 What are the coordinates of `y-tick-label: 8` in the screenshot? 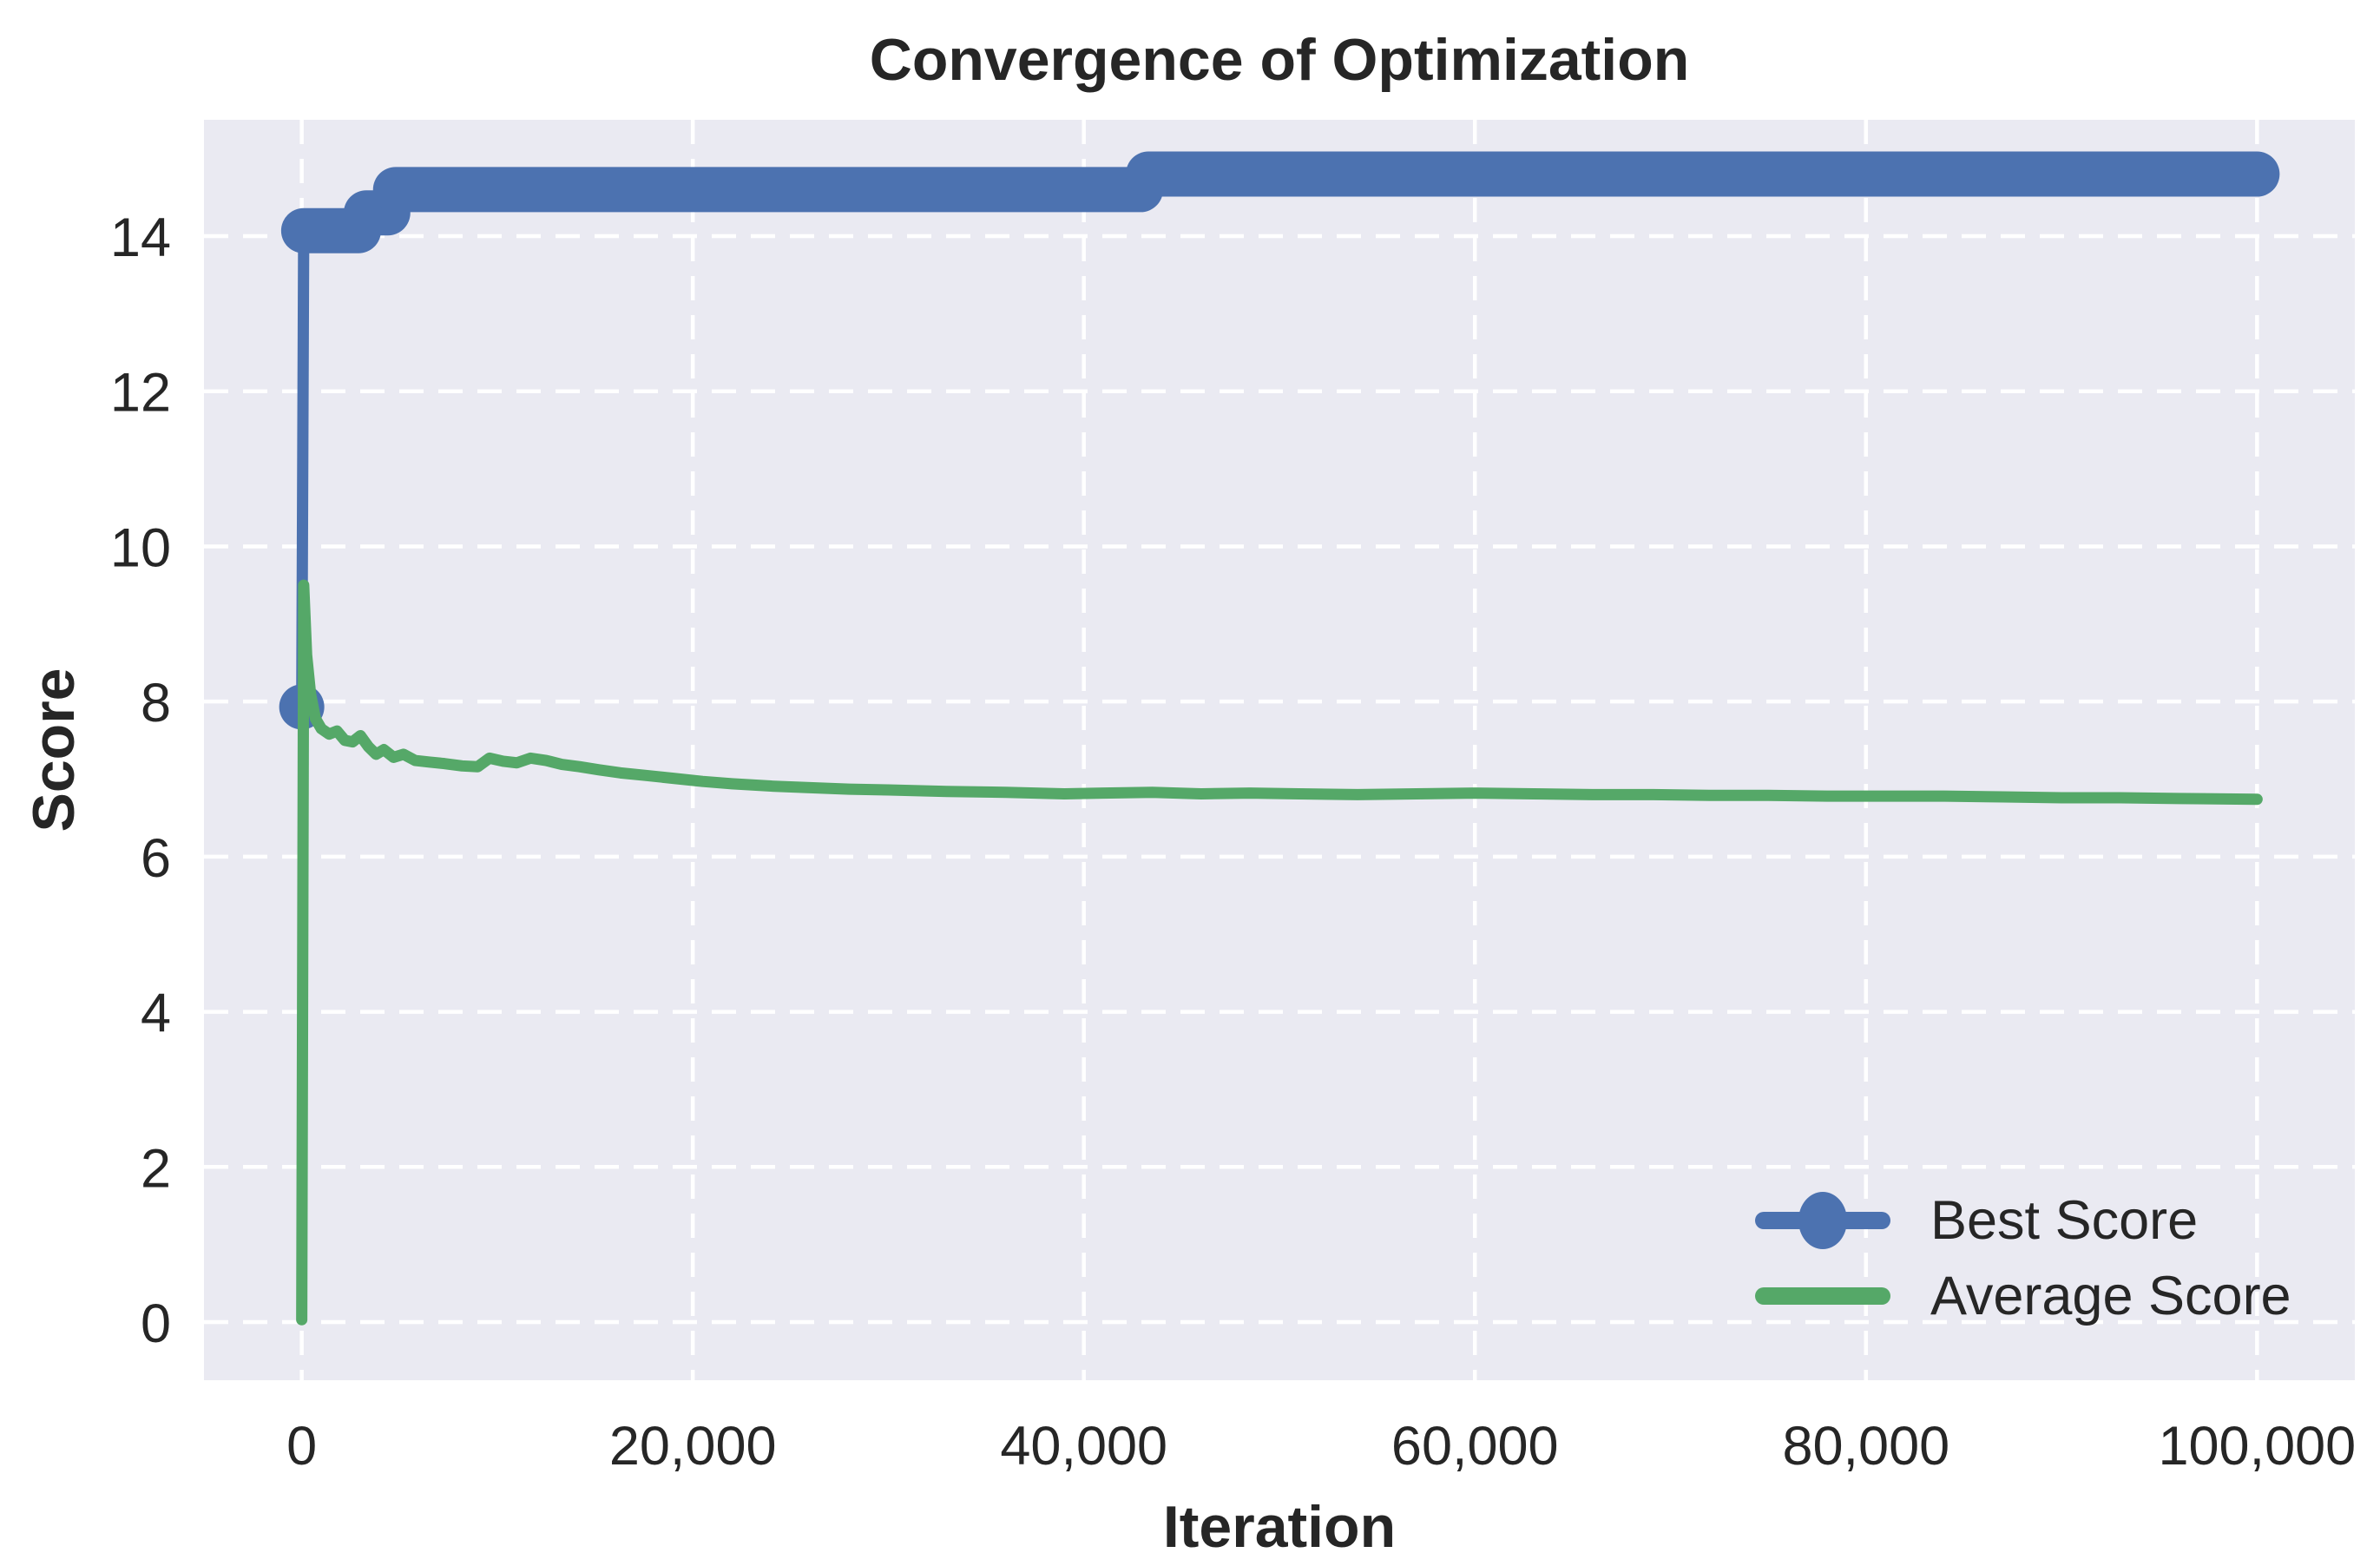 It's located at (156, 703).